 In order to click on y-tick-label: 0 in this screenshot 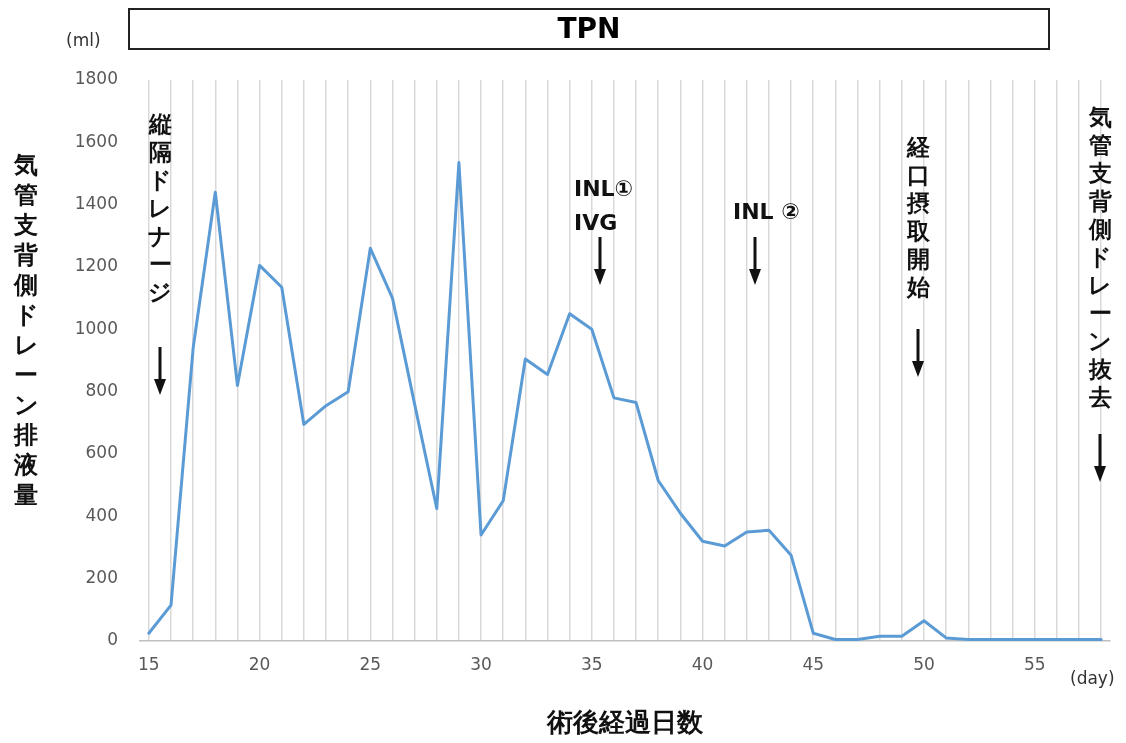, I will do `click(112, 639)`.